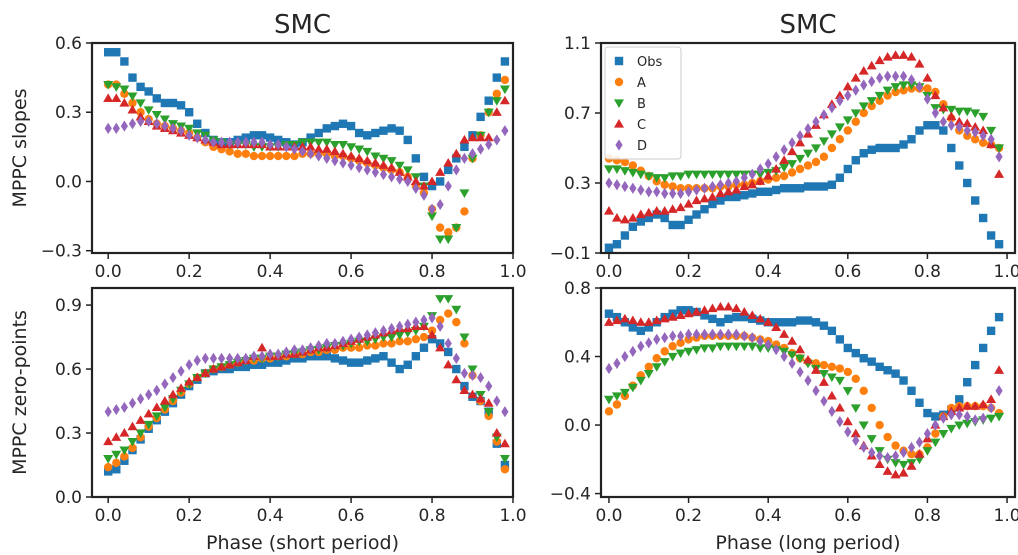 Image resolution: width=1018 pixels, height=555 pixels. I want to click on chart-title: SMC, so click(302, 25).